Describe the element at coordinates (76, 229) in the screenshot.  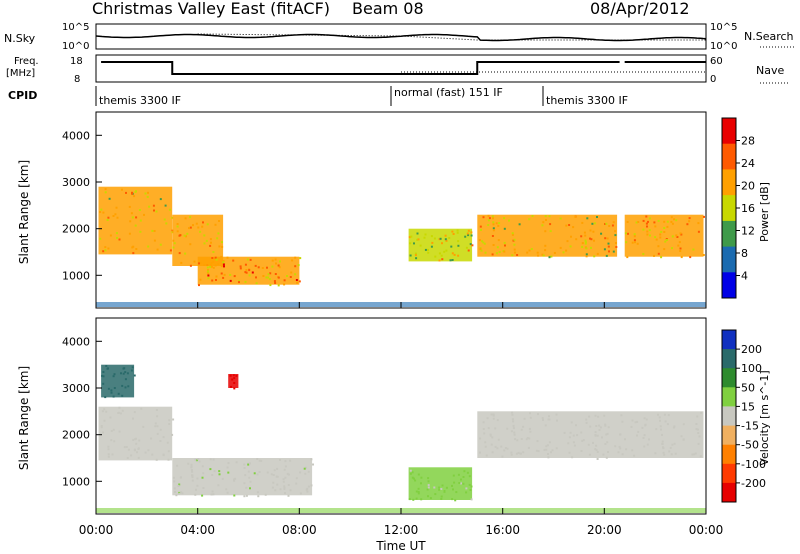
I see `power-ytick-1: 2000` at that location.